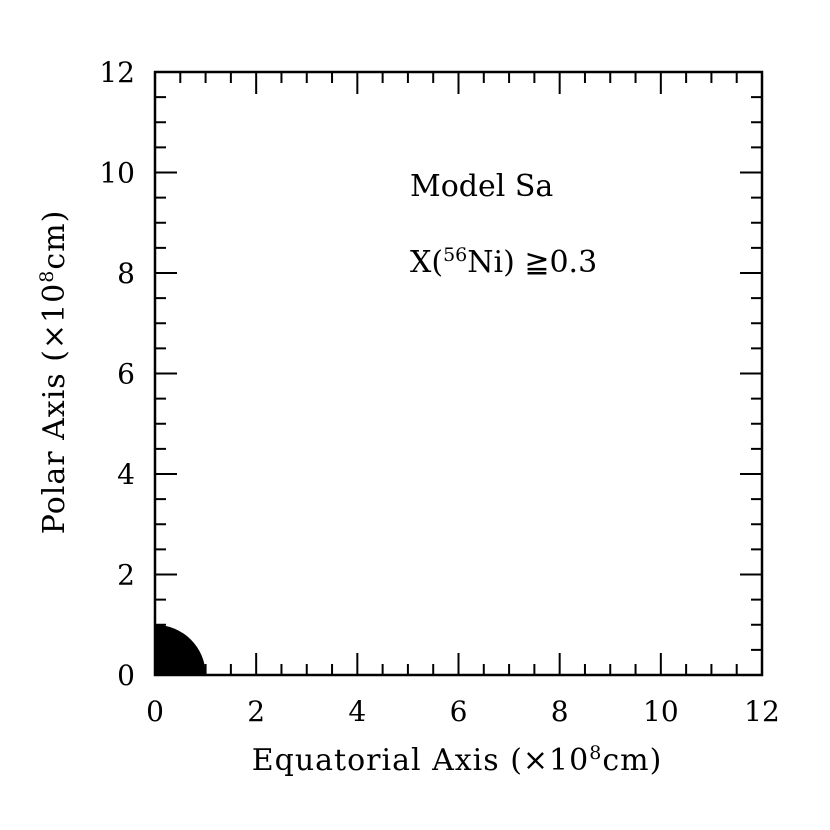  I want to click on nickel-region-layer, so click(180, 649).